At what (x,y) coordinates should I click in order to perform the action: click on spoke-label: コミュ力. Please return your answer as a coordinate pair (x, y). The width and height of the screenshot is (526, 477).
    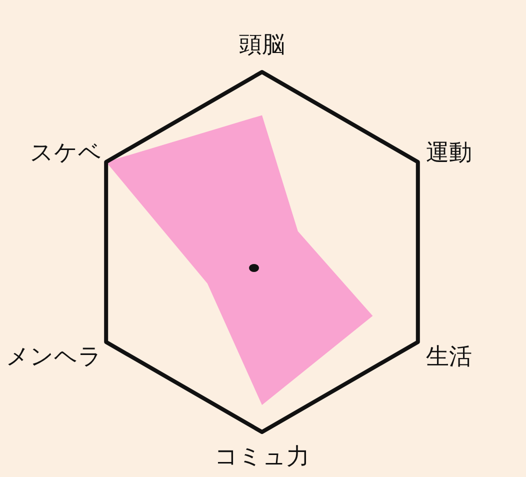
    Looking at the image, I should click on (262, 457).